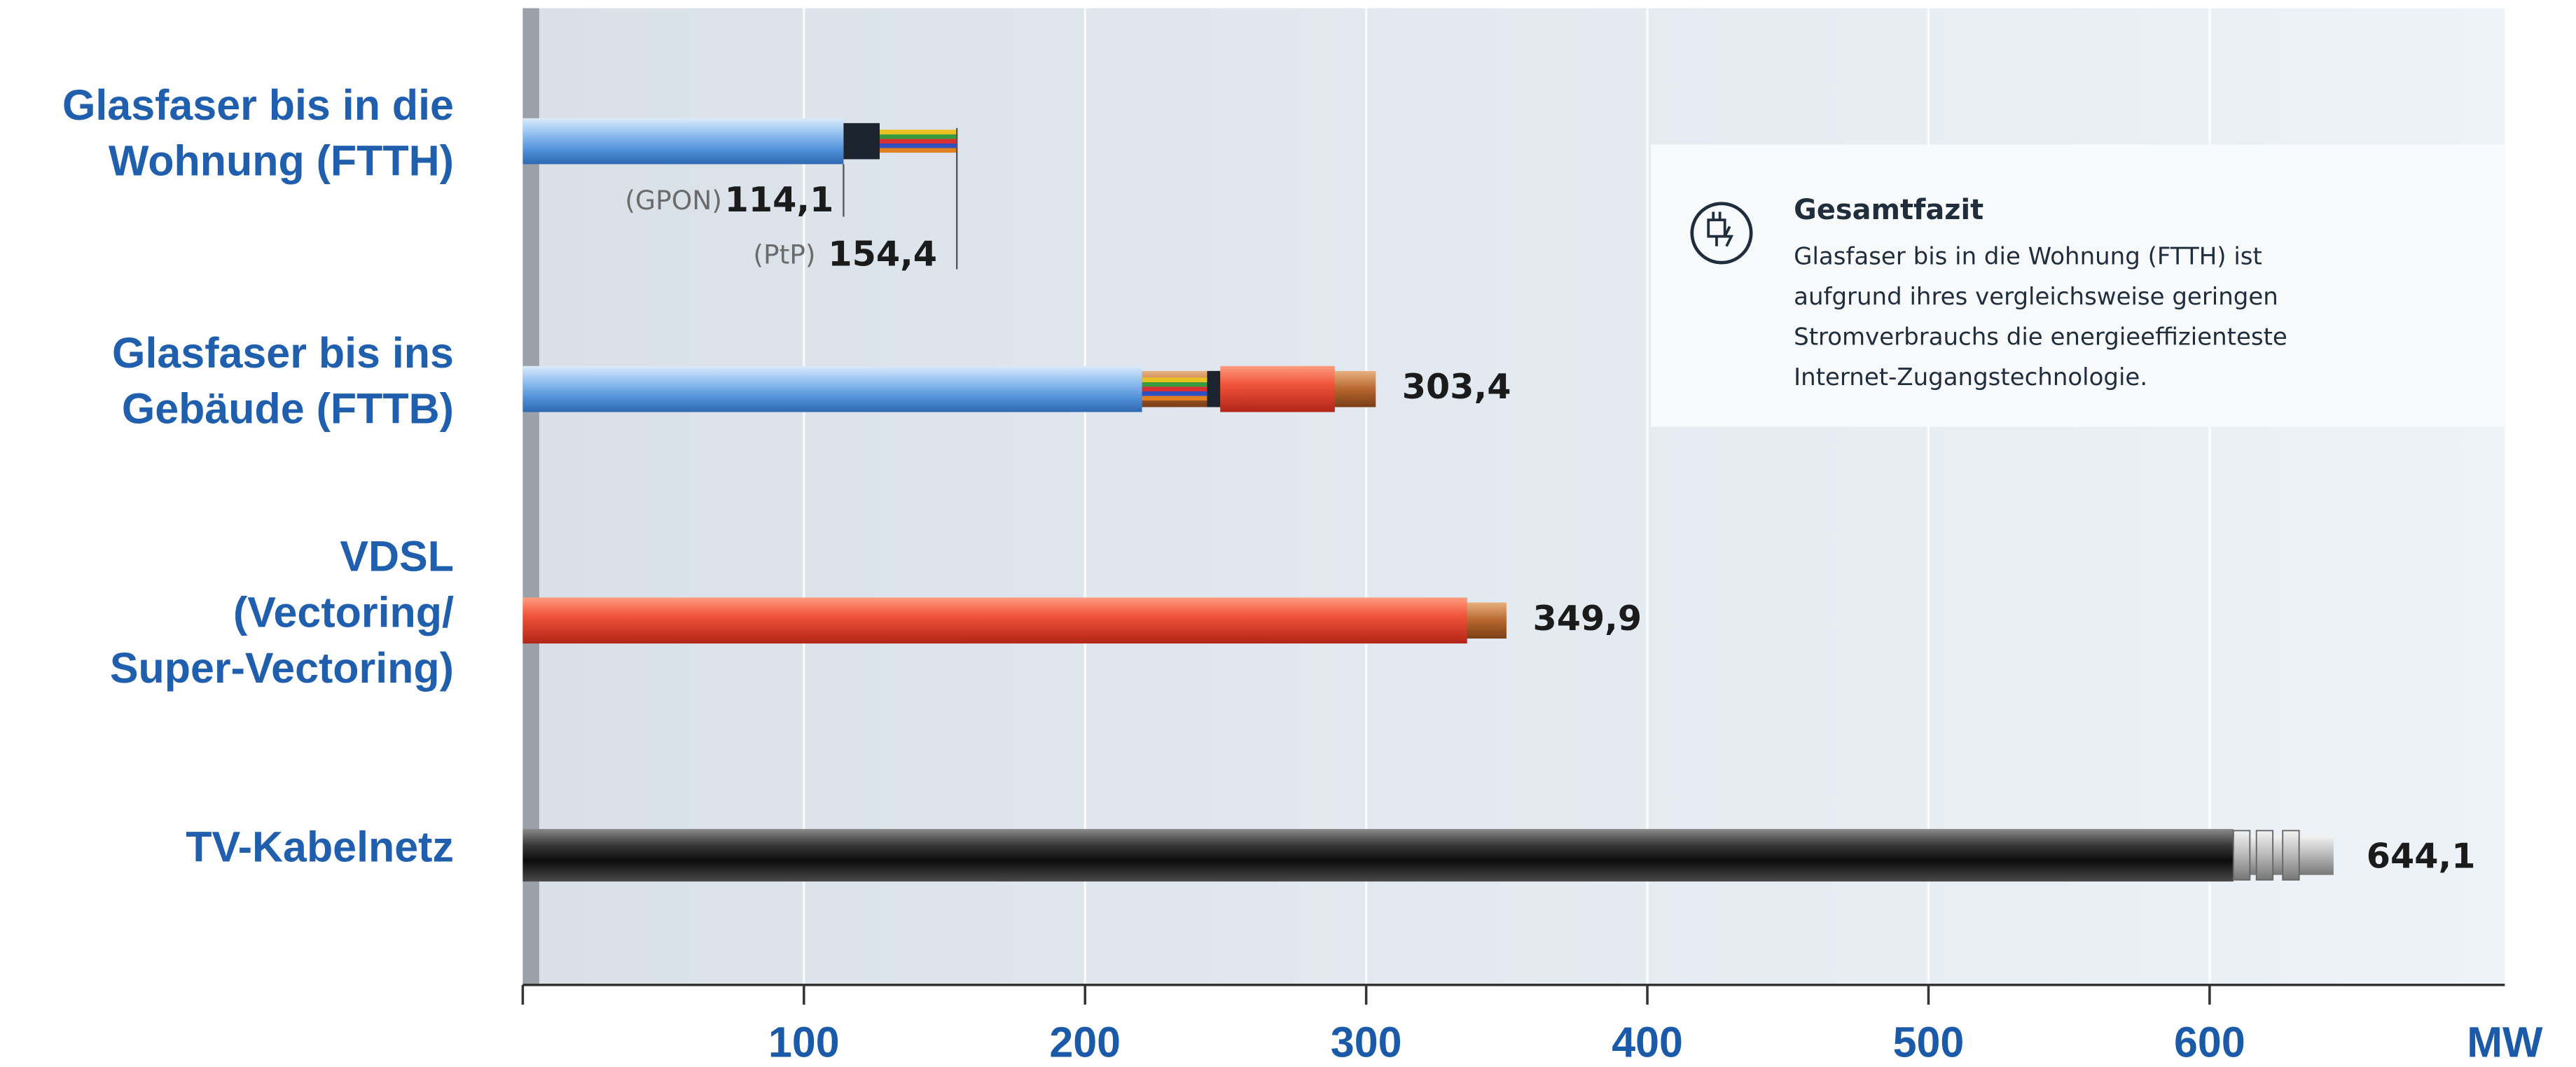 The image size is (2576, 1067). What do you see at coordinates (1647, 1042) in the screenshot?
I see `x-tick-label: 400` at bounding box center [1647, 1042].